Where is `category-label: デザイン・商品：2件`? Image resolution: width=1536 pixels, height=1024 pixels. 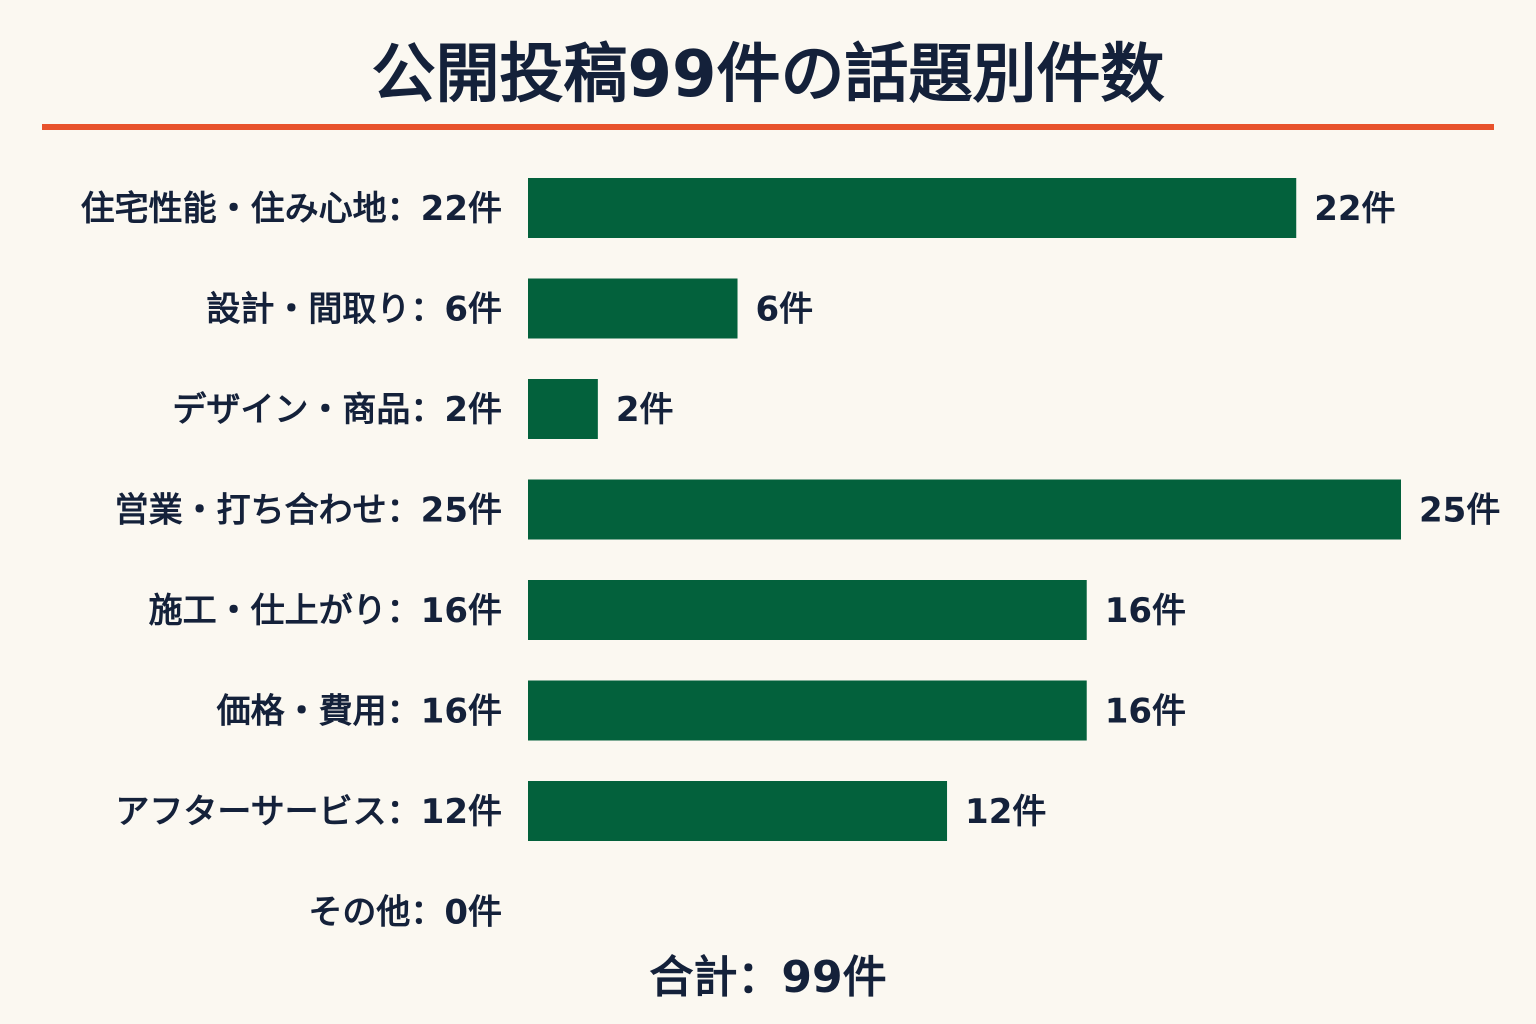 category-label: デザイン・商品：2件 is located at coordinates (337, 410).